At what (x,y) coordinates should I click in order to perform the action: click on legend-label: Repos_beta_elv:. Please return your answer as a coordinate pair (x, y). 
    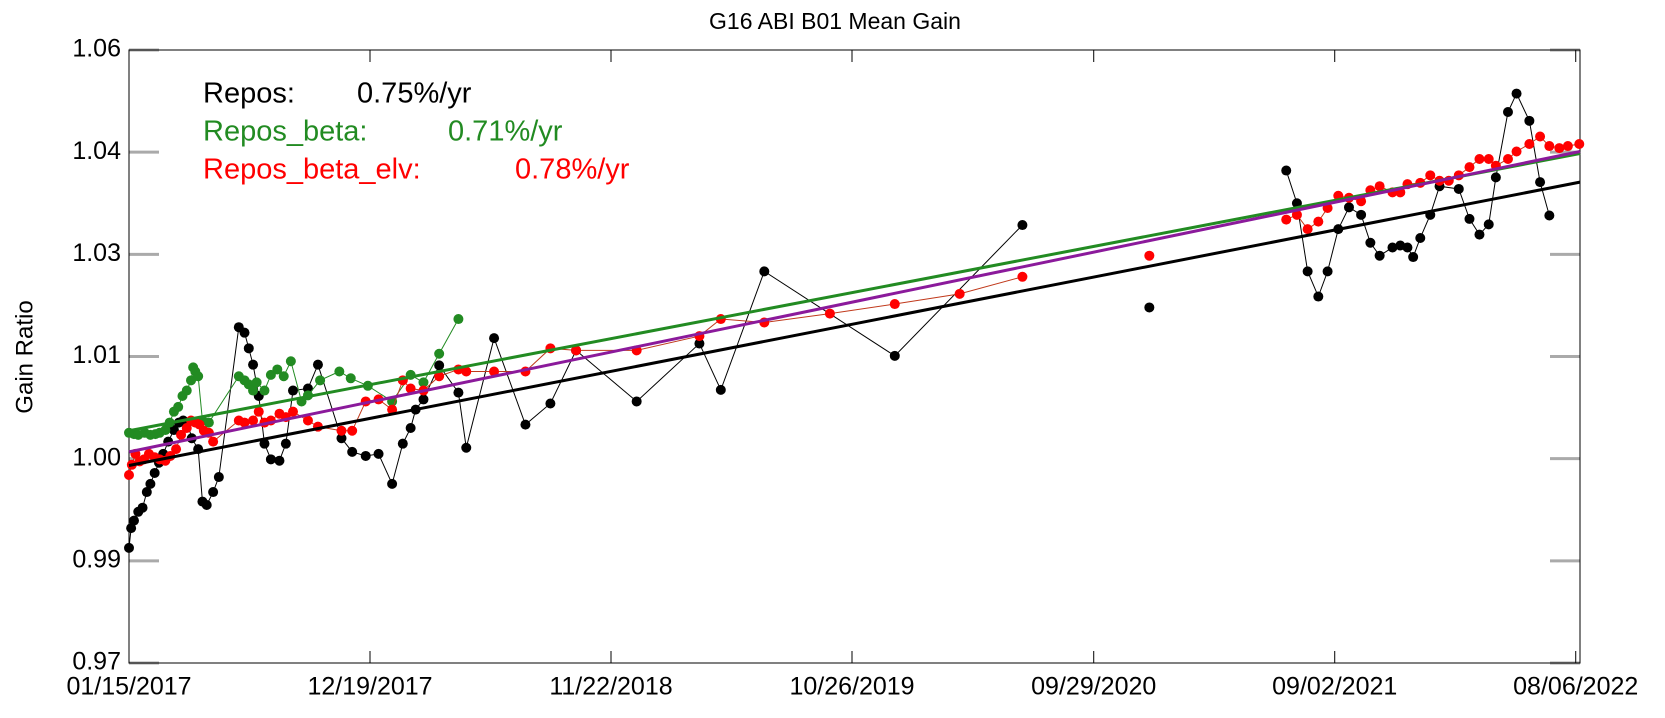
    Looking at the image, I should click on (312, 170).